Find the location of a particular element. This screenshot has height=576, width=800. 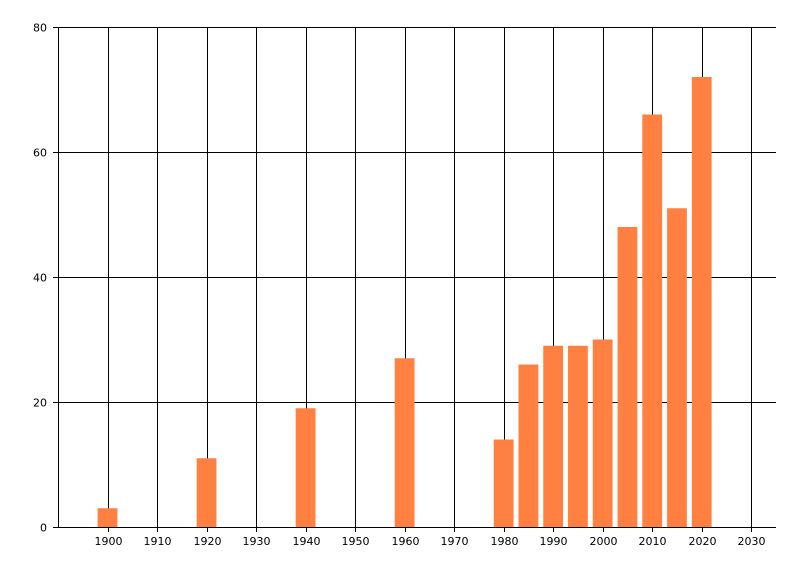

bar-1960 is located at coordinates (404, 442).